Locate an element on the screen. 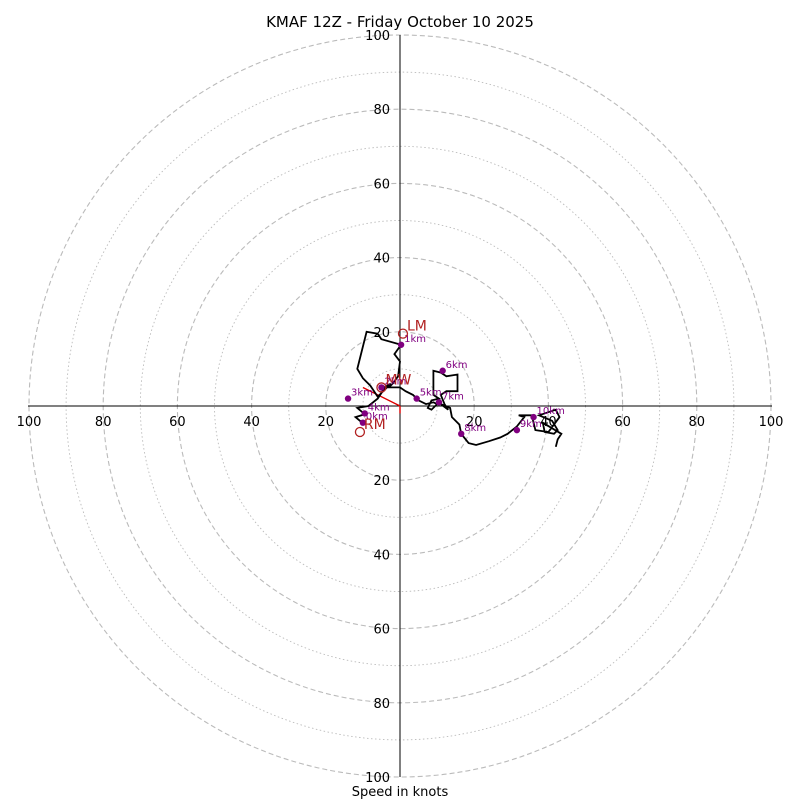 Image resolution: width=800 pixels, height=800 pixels. height-marker-label: 3km is located at coordinates (362, 393).